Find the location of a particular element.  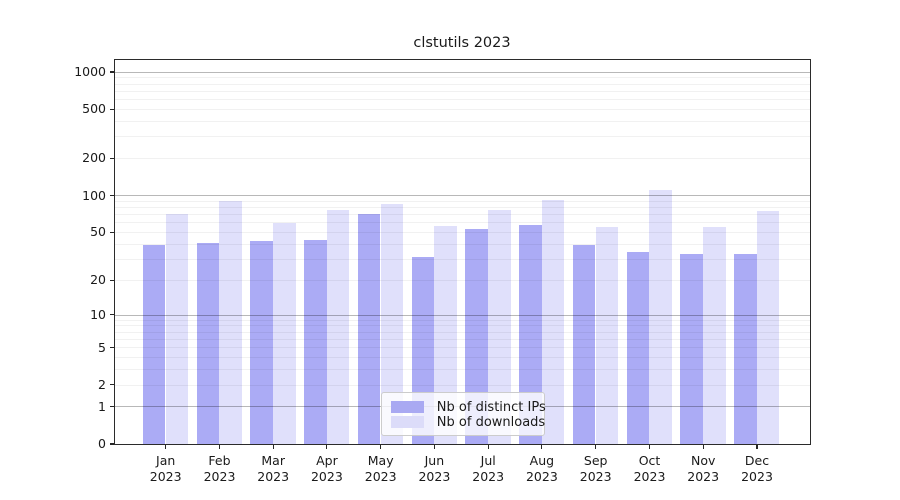

y-tick-label-5: 5 is located at coordinates (102, 347).